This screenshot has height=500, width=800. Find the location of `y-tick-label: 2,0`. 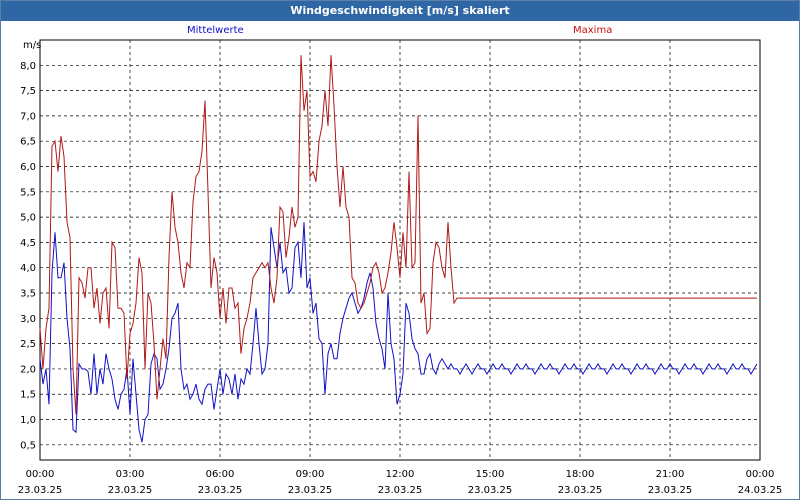

y-tick-label: 2,0 is located at coordinates (28, 369).